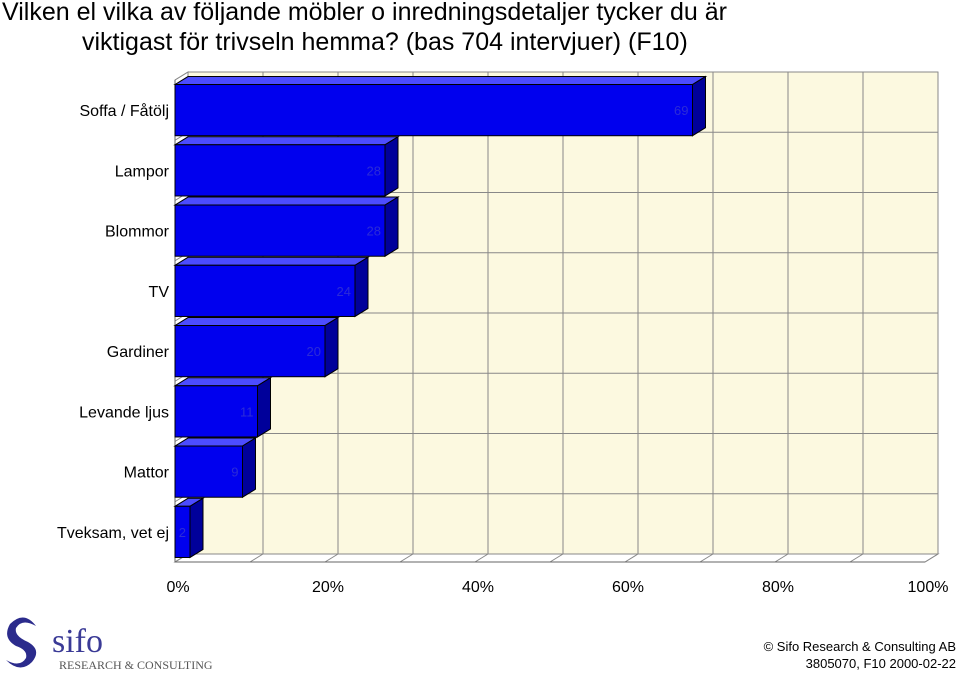  I want to click on x-tick-label: 100%, so click(928, 587).